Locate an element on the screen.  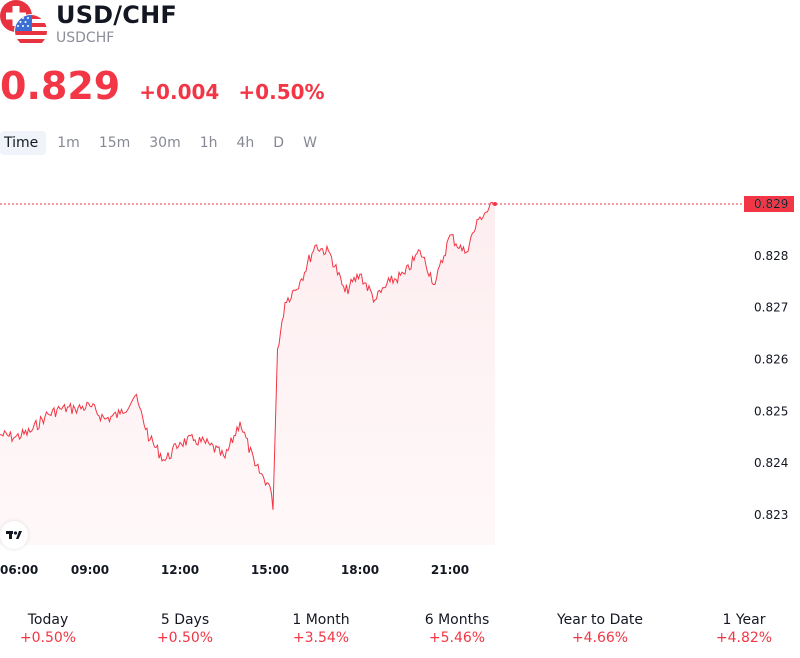
x-tick-label: 12:00 is located at coordinates (180, 570).